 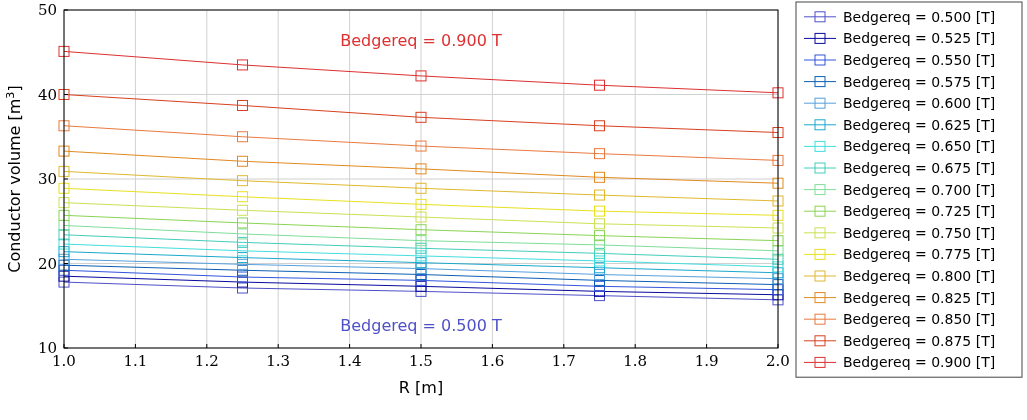 I want to click on y-tick-label: 40, so click(x=47, y=94).